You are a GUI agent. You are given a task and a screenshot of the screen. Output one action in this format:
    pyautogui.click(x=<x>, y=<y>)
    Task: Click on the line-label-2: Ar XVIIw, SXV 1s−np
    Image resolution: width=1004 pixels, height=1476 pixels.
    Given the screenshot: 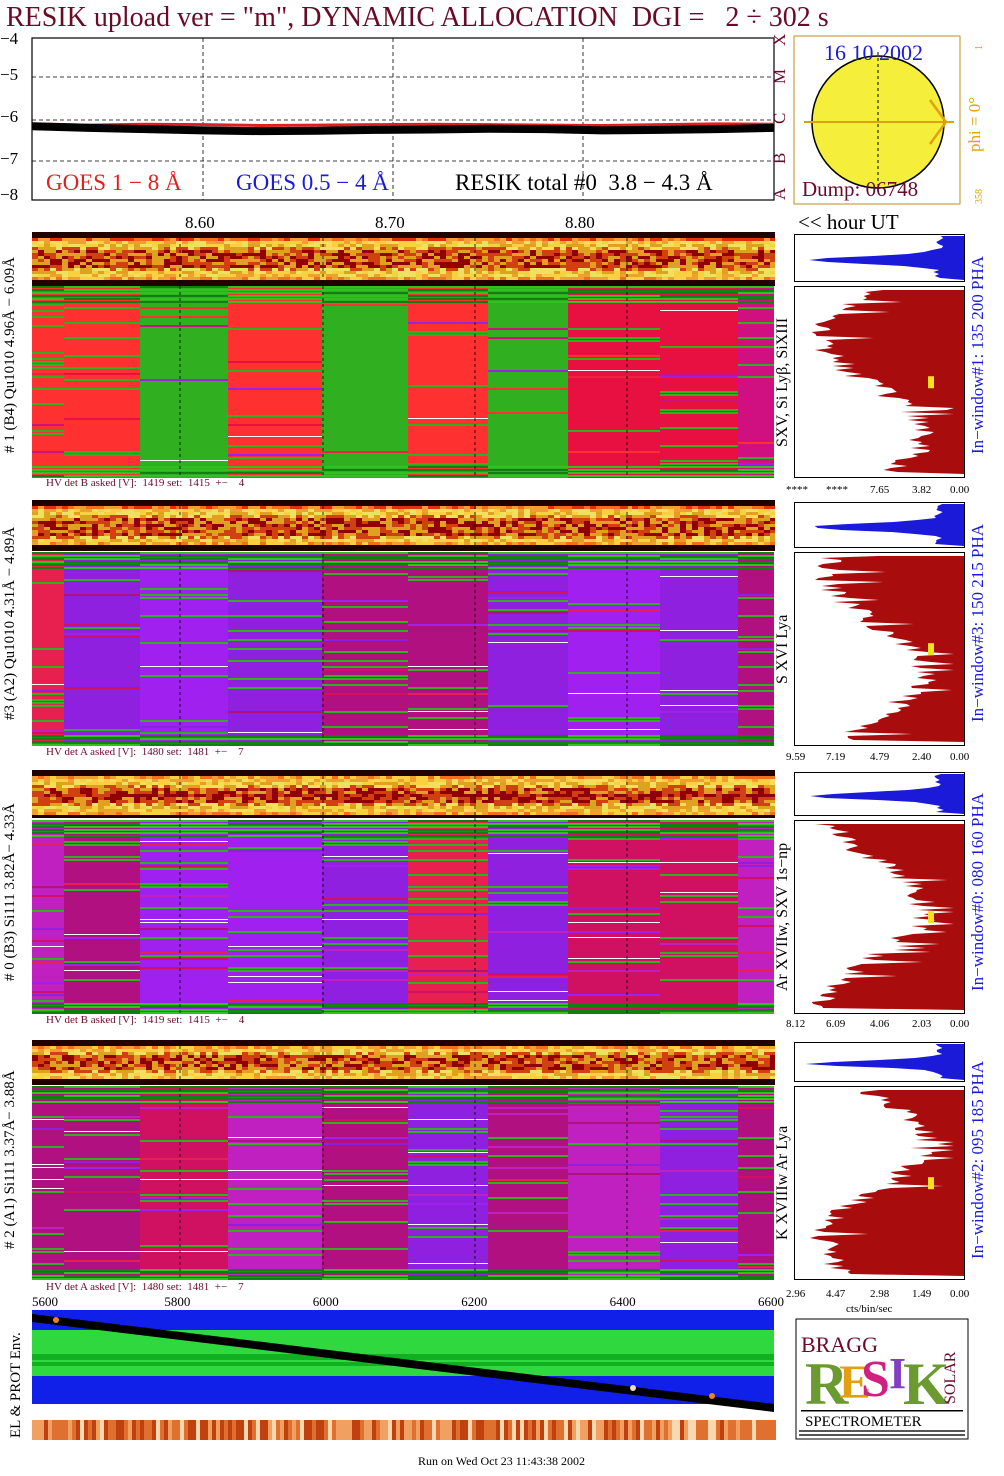 What is the action you would take?
    pyautogui.click(x=782, y=917)
    